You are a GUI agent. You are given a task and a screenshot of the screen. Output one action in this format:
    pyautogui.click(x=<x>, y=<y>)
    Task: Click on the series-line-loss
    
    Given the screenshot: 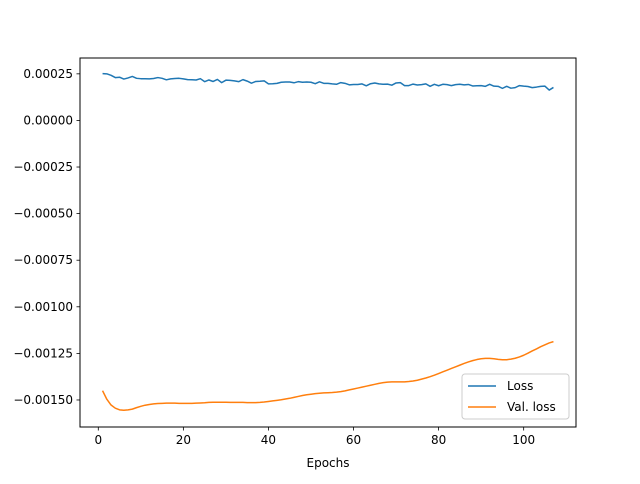 What is the action you would take?
    pyautogui.click(x=328, y=81)
    